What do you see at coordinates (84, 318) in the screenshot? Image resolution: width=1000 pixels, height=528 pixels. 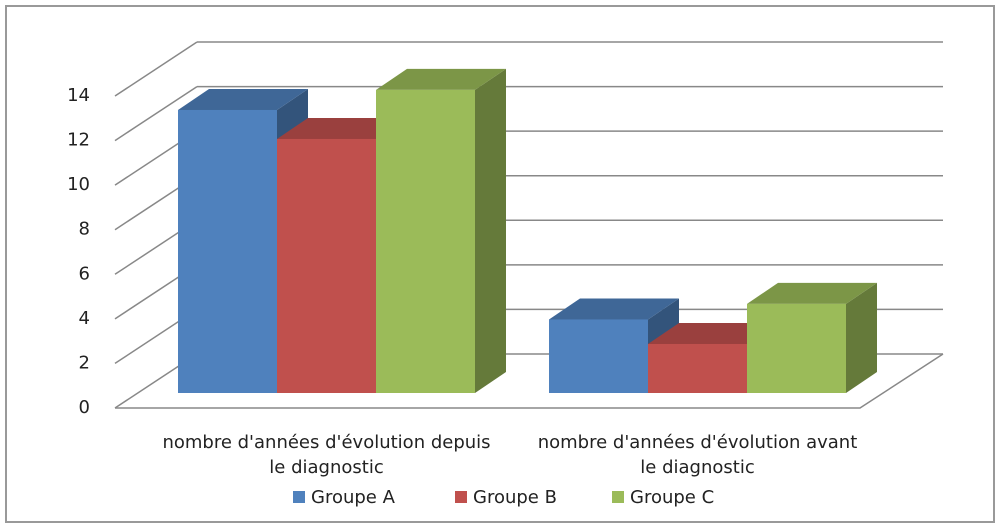 I see `y-tick-label: 4` at bounding box center [84, 318].